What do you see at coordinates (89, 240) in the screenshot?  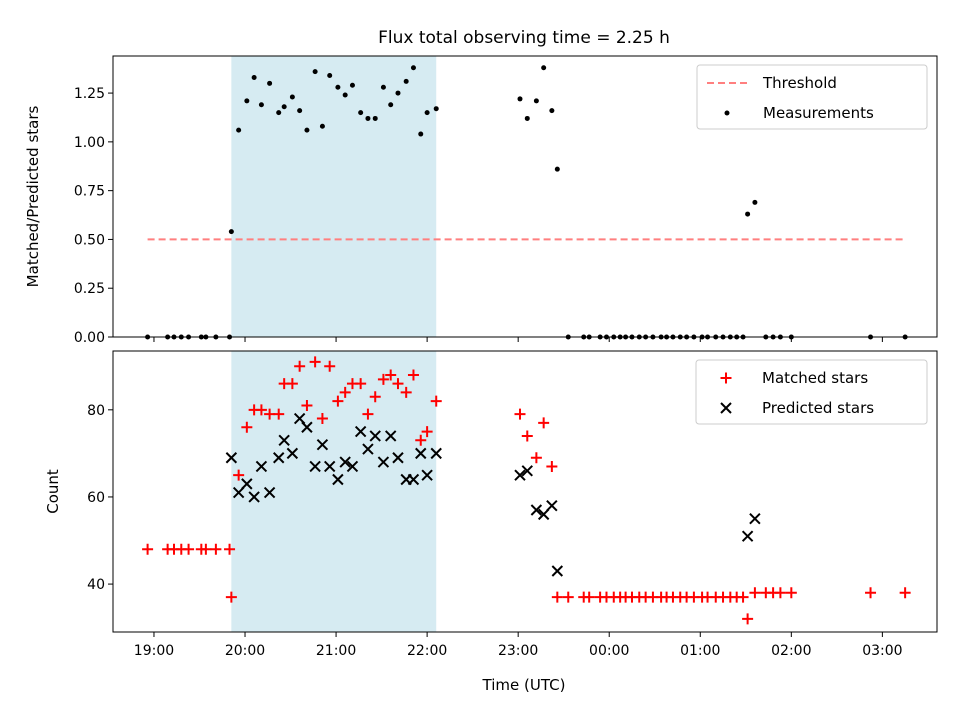 I see `y-tick-label: 0.50` at bounding box center [89, 240].